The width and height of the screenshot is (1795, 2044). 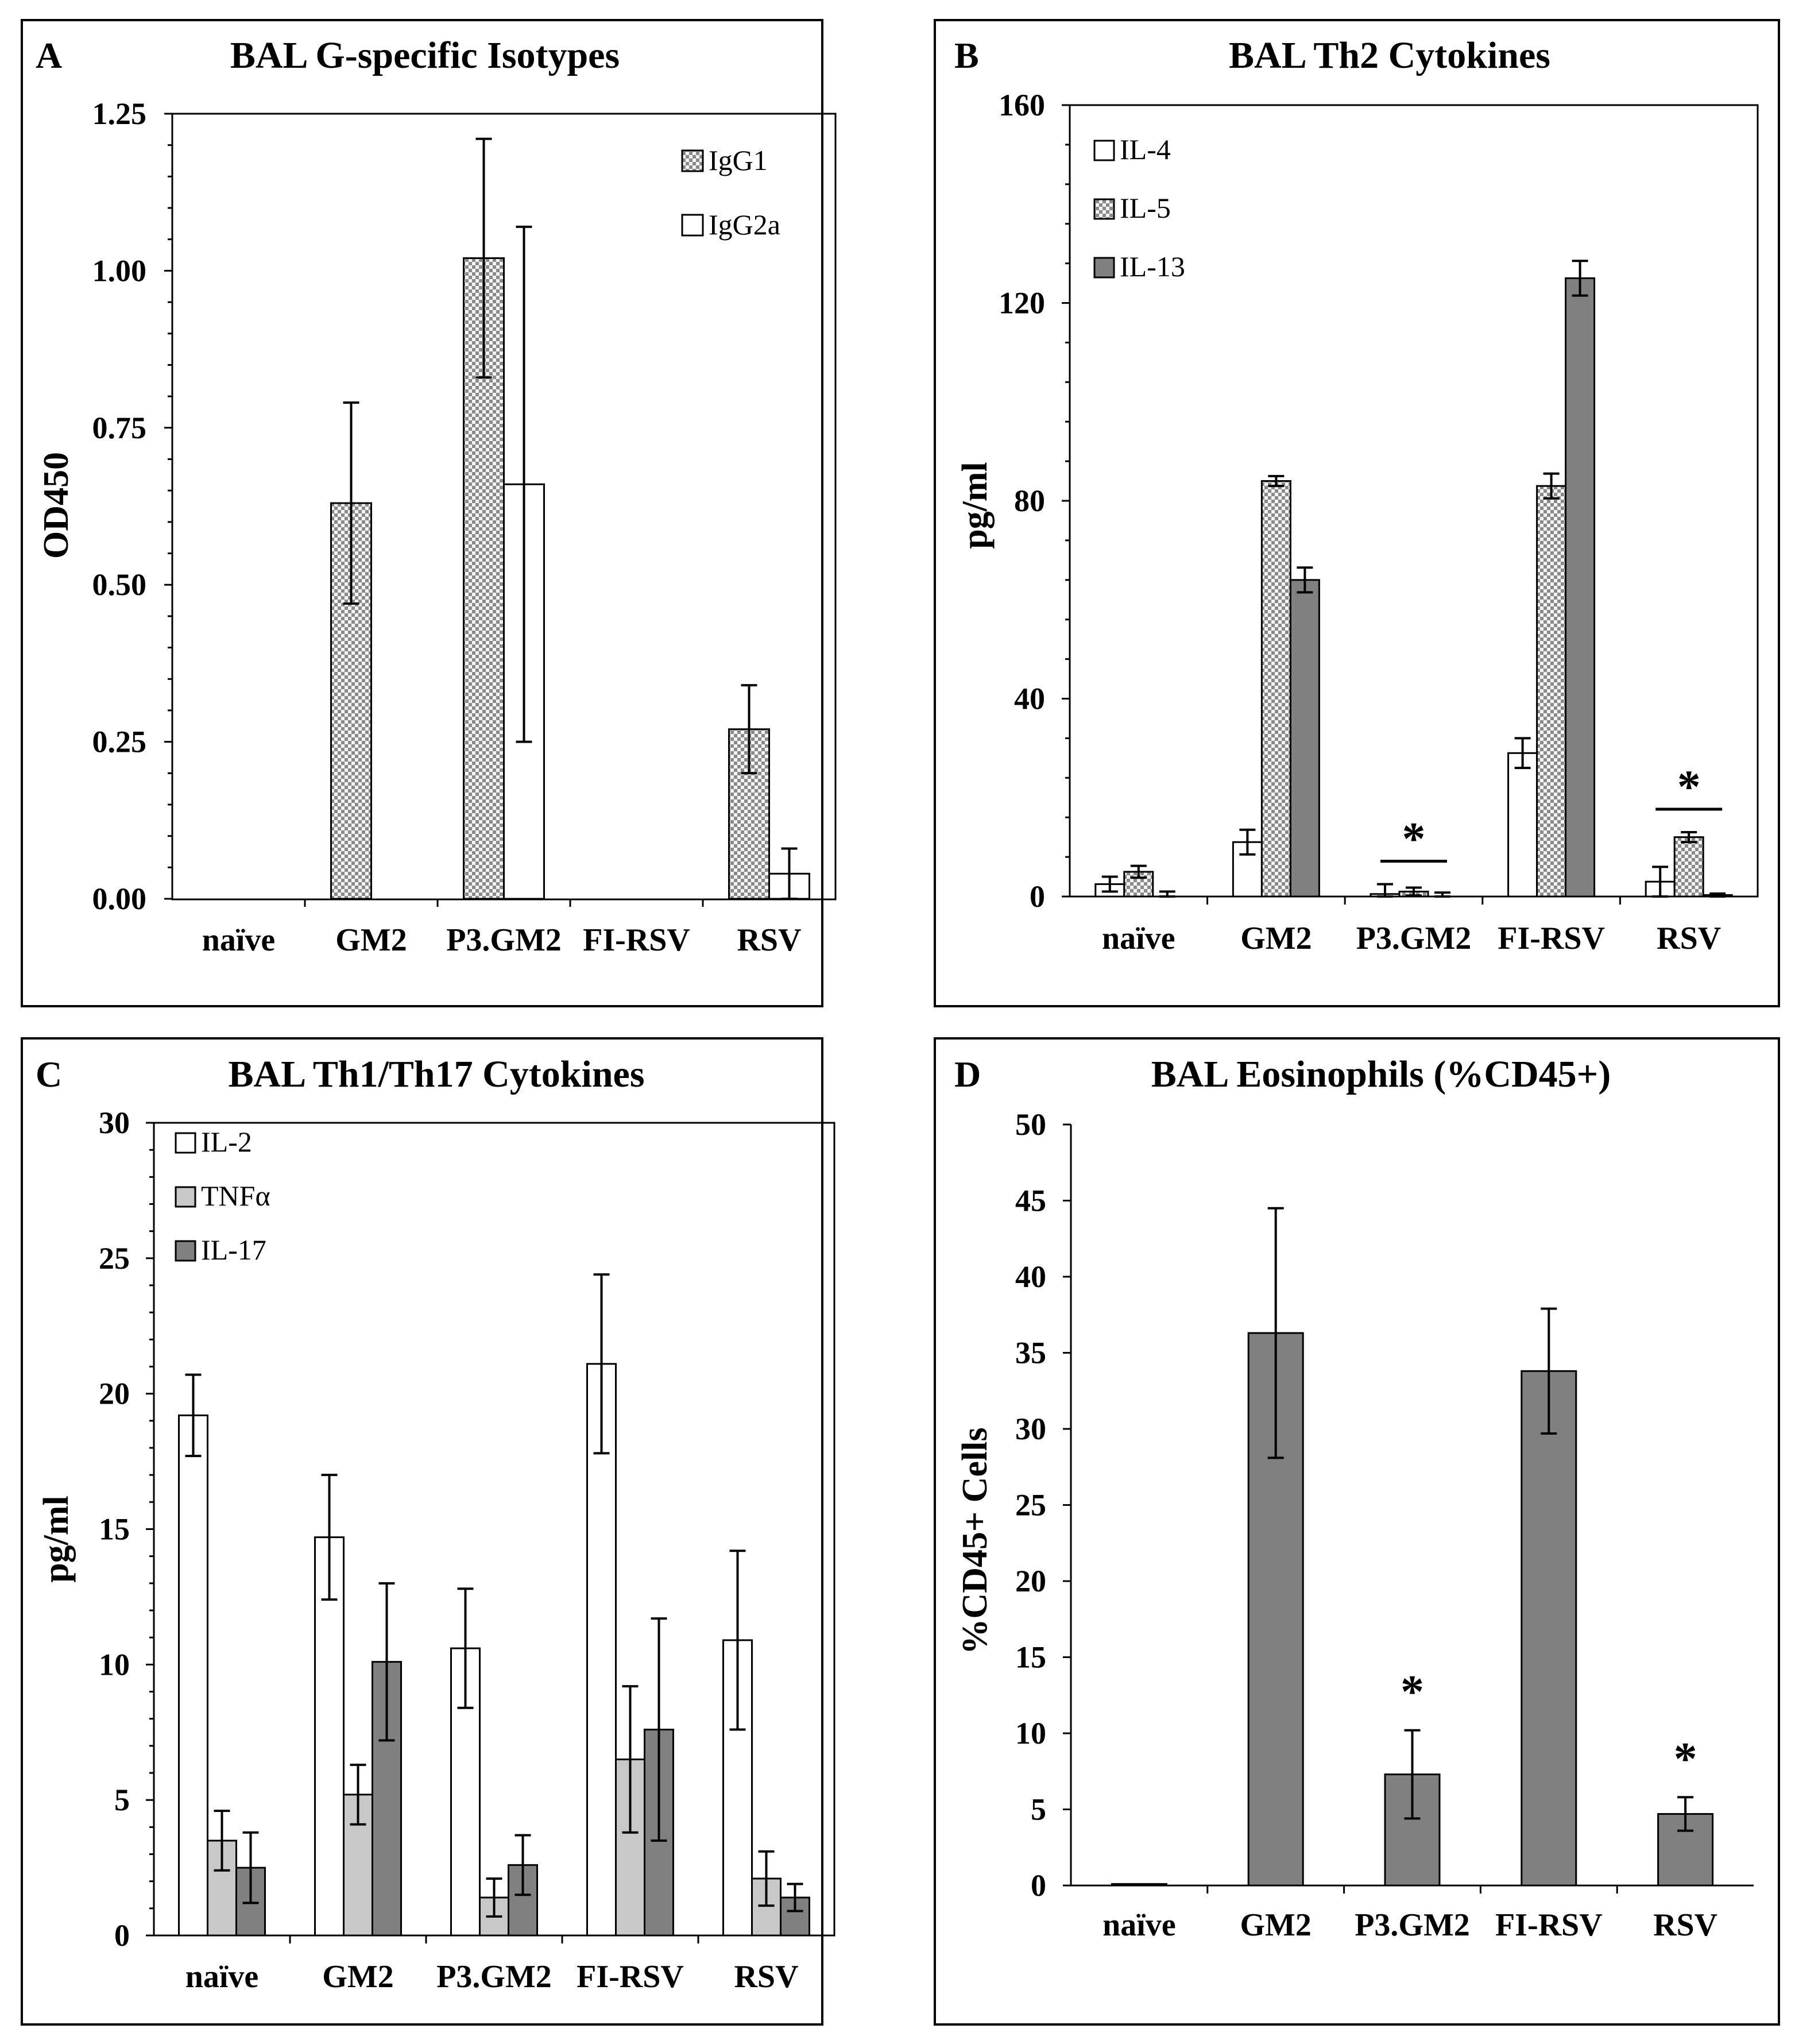 I want to click on legend-item: IL-2, so click(x=213, y=1142).